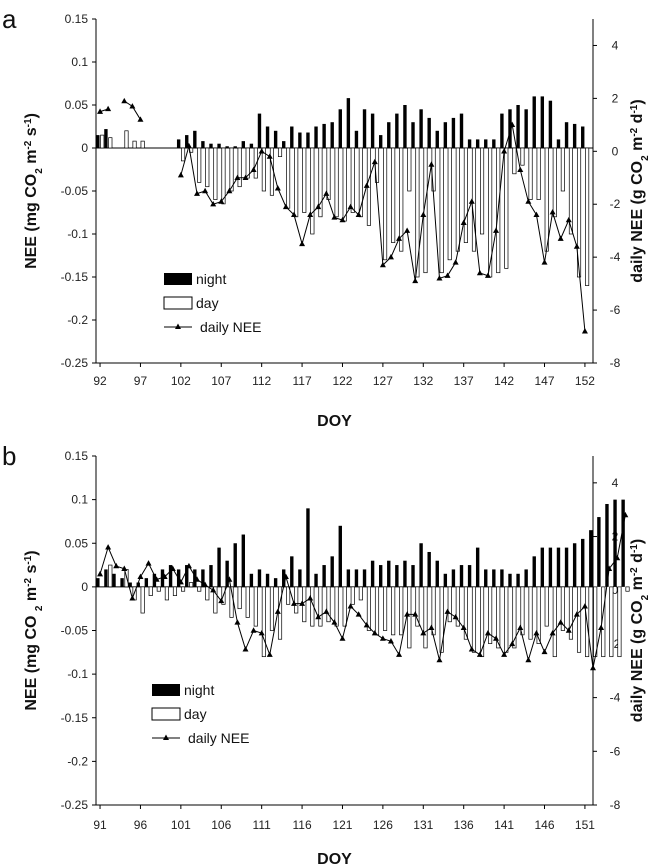 Image resolution: width=658 pixels, height=868 pixels. Describe the element at coordinates (77, 543) in the screenshot. I see `y-tick-label: 0.05` at that location.